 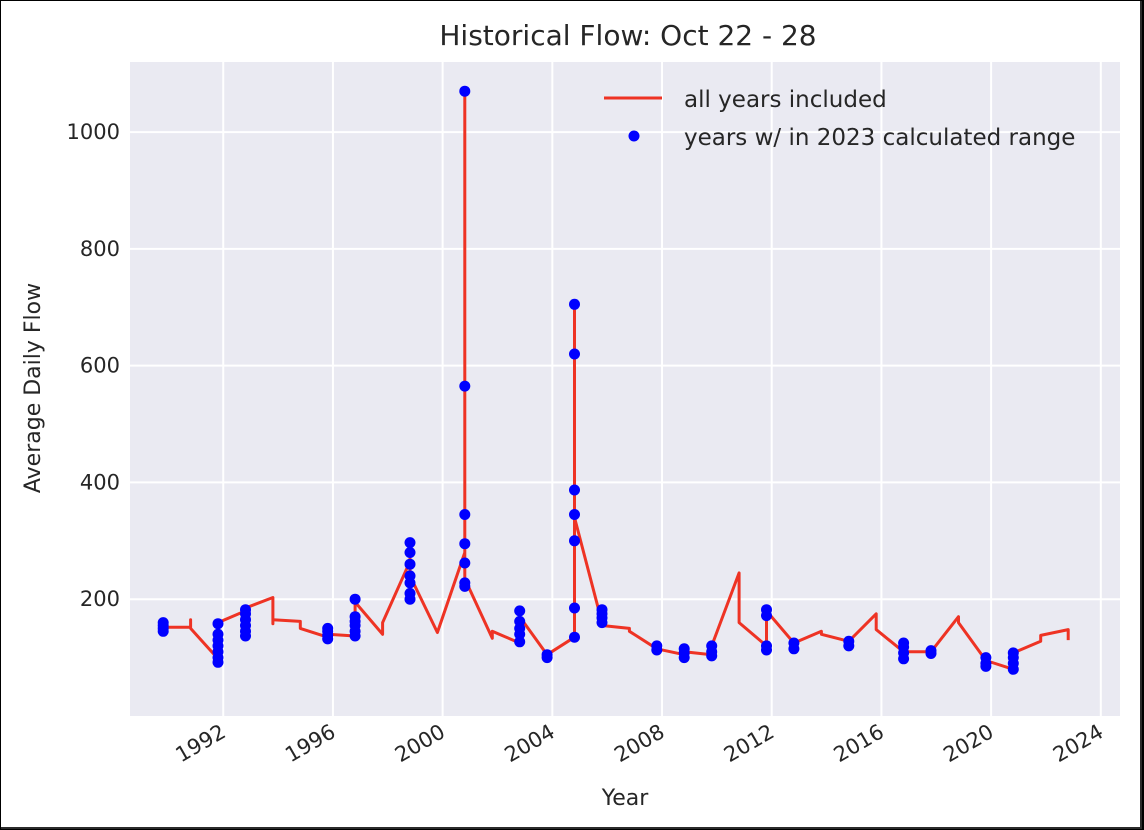 What do you see at coordinates (634, 136) in the screenshot?
I see `legend-marker-swatch` at bounding box center [634, 136].